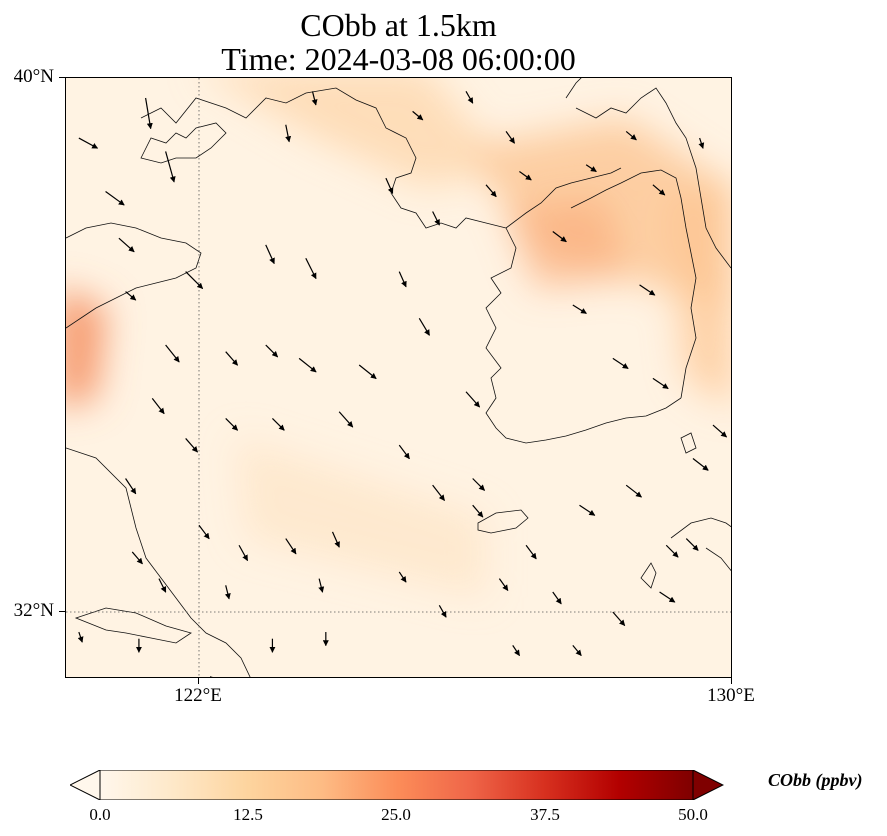 The image size is (887, 836). Describe the element at coordinates (731, 695) in the screenshot. I see `lon-label-130: 130°E` at that location.